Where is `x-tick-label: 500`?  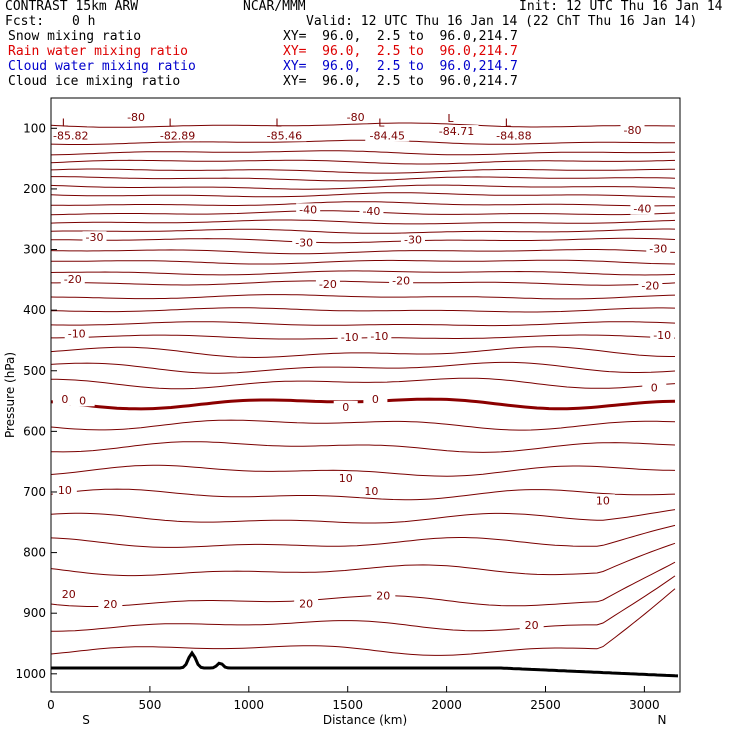
x-tick-label: 500 is located at coordinates (149, 705).